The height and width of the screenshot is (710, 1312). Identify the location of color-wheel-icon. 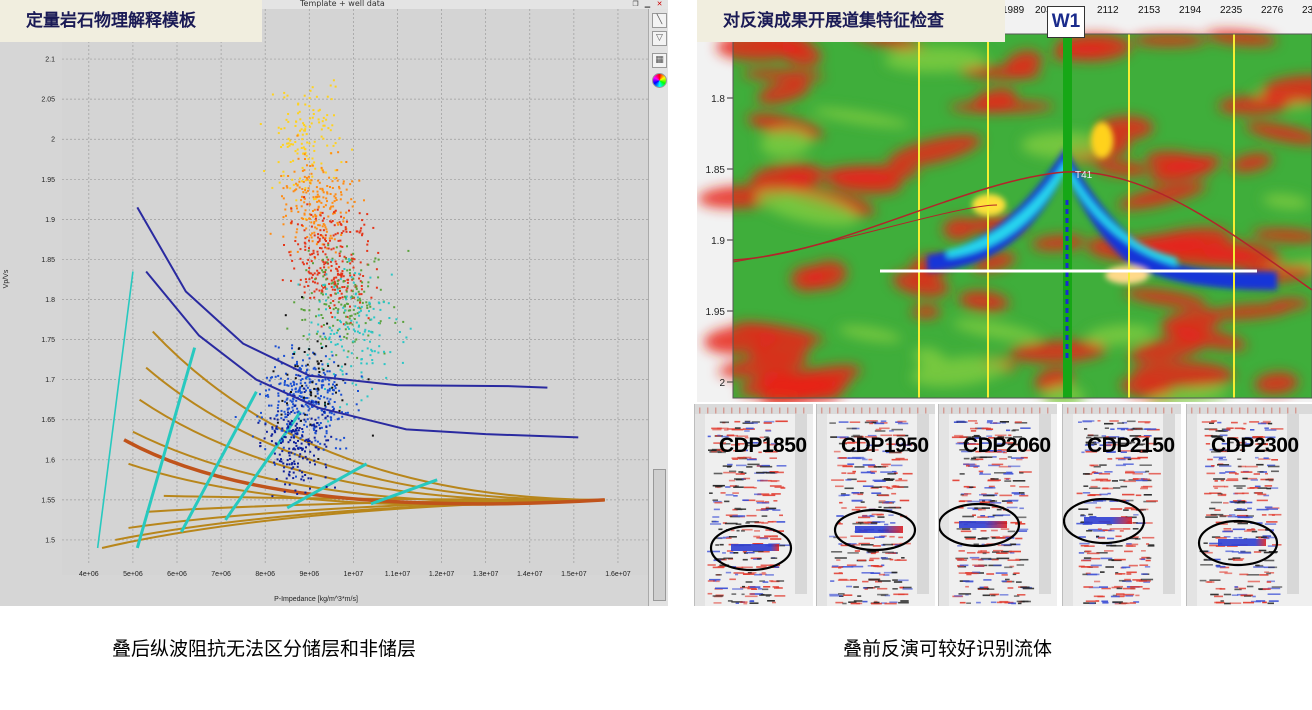
(659, 80).